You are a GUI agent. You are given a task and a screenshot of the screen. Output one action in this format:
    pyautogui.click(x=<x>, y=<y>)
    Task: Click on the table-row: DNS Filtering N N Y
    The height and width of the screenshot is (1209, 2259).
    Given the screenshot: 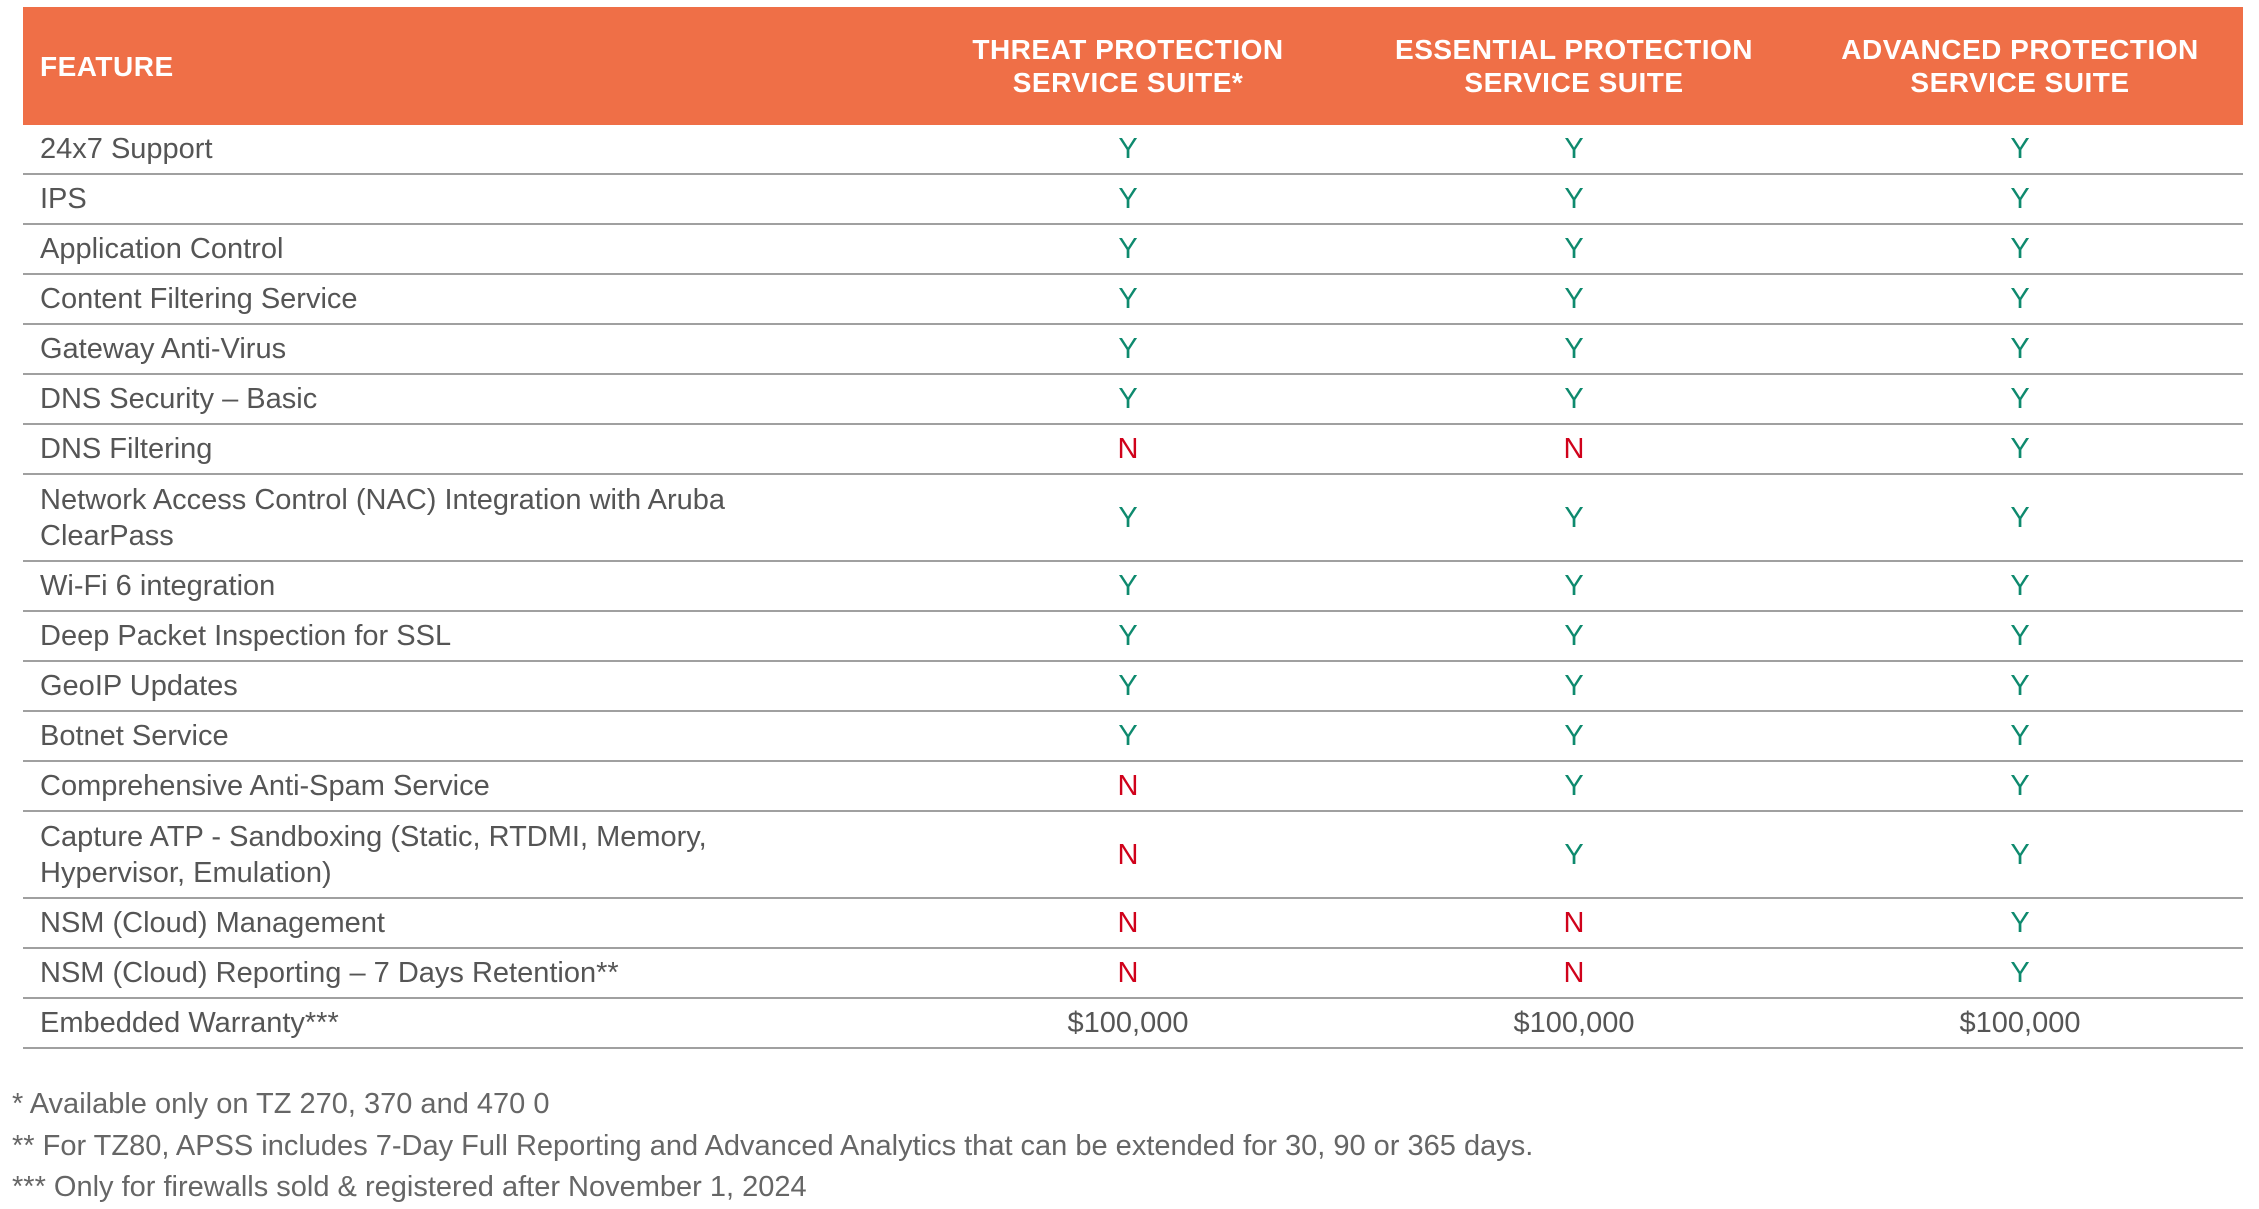 What is the action you would take?
    pyautogui.click(x=1133, y=449)
    